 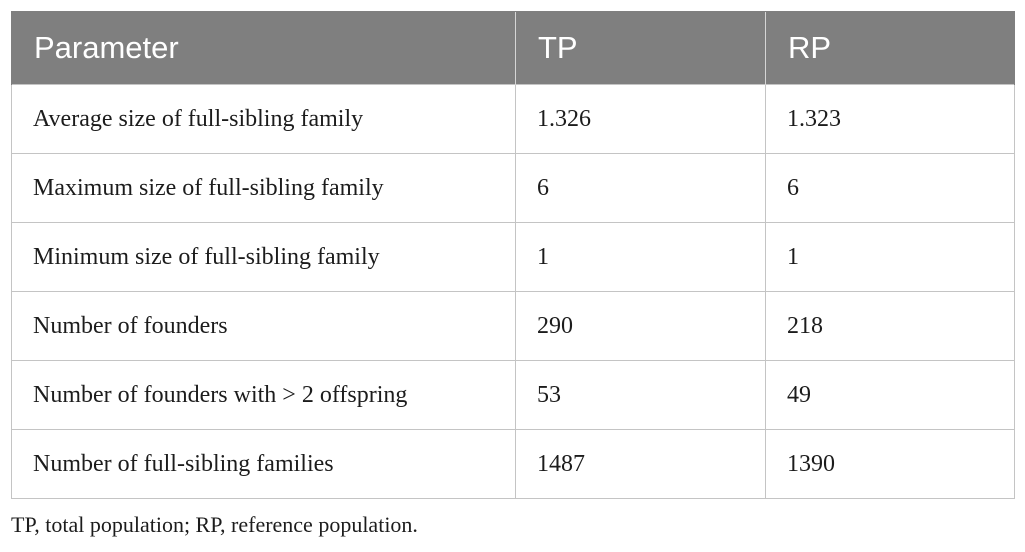 I want to click on rp-value-cell: 218, so click(x=890, y=326).